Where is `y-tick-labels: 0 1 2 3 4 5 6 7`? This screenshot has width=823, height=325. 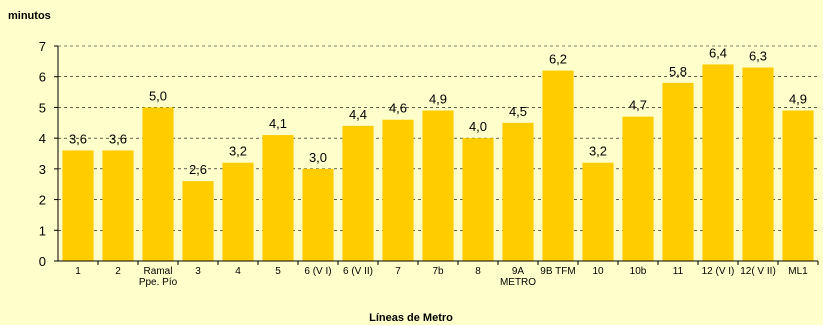 y-tick-labels: 0 1 2 3 4 5 6 7 is located at coordinates (42, 154).